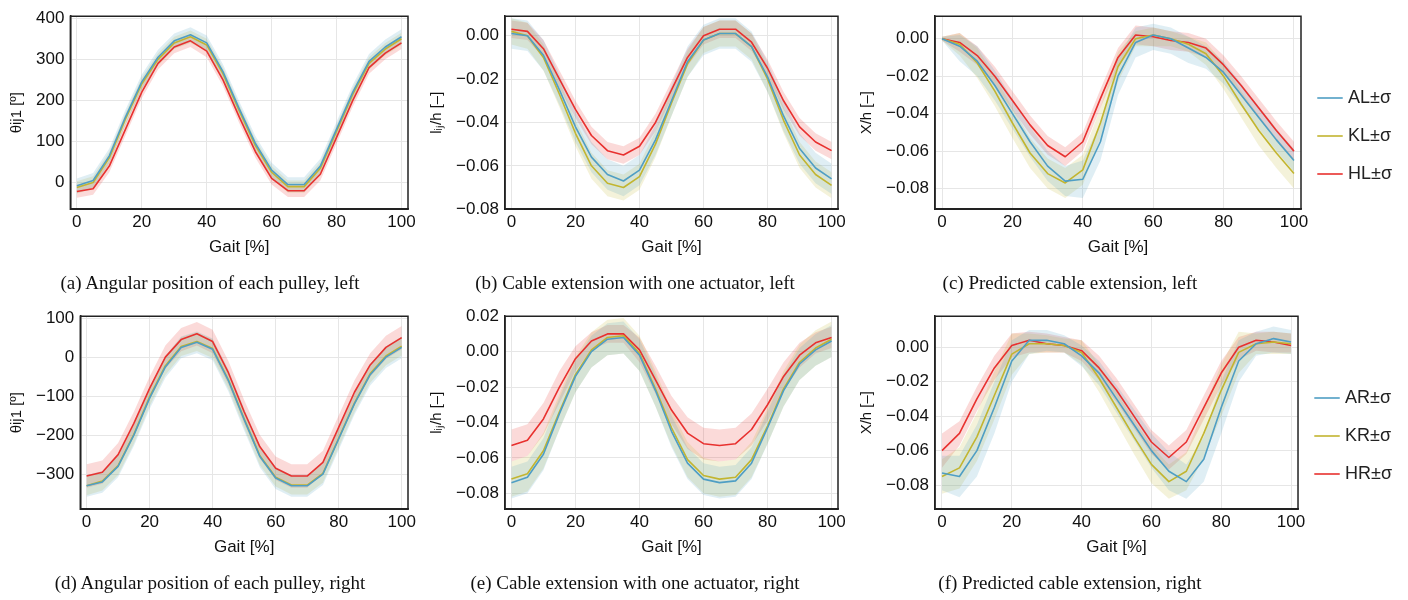 Image resolution: width=1408 pixels, height=600 pixels. I want to click on y-tick-label: 200, so click(50, 100).